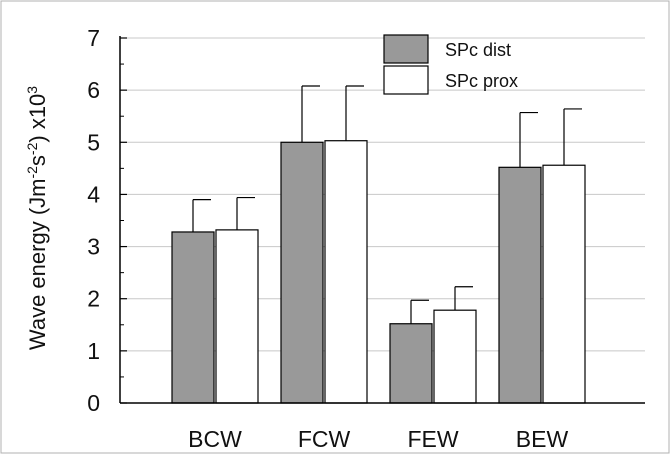 The height and width of the screenshot is (454, 670). I want to click on x-tick-label: BEW, so click(542, 439).